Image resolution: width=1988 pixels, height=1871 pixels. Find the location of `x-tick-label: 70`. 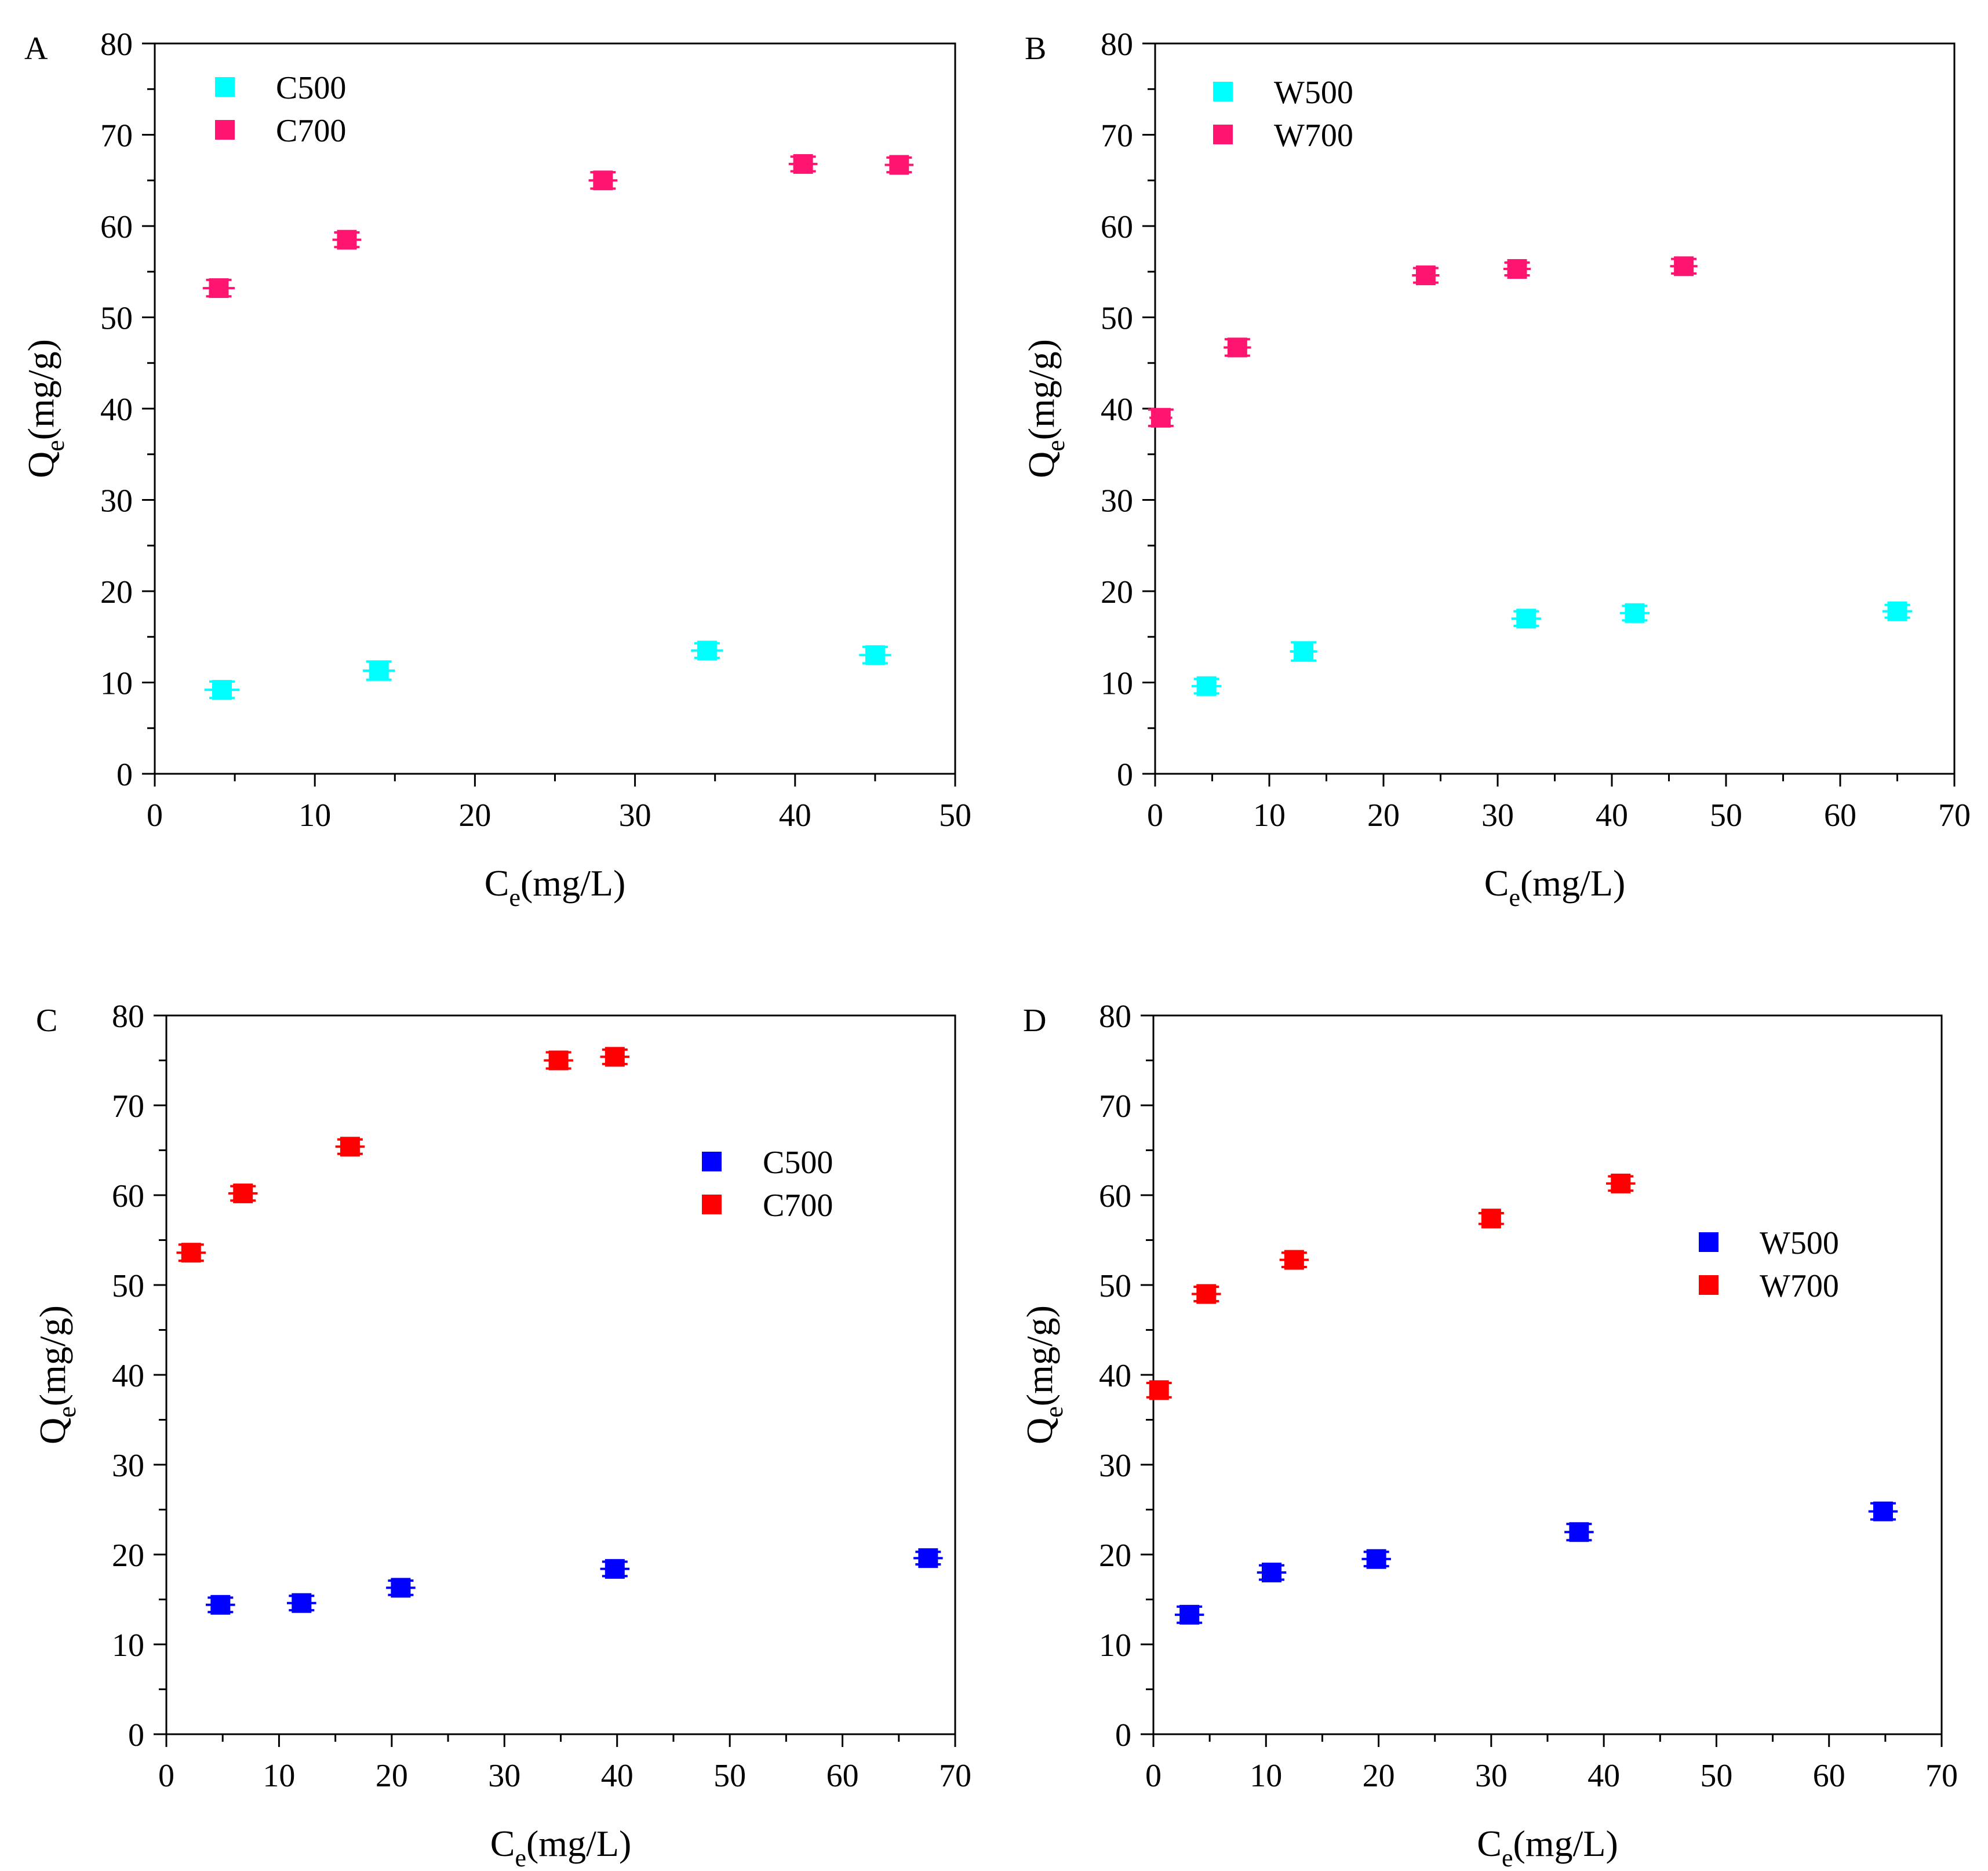

x-tick-label: 70 is located at coordinates (1941, 1776).